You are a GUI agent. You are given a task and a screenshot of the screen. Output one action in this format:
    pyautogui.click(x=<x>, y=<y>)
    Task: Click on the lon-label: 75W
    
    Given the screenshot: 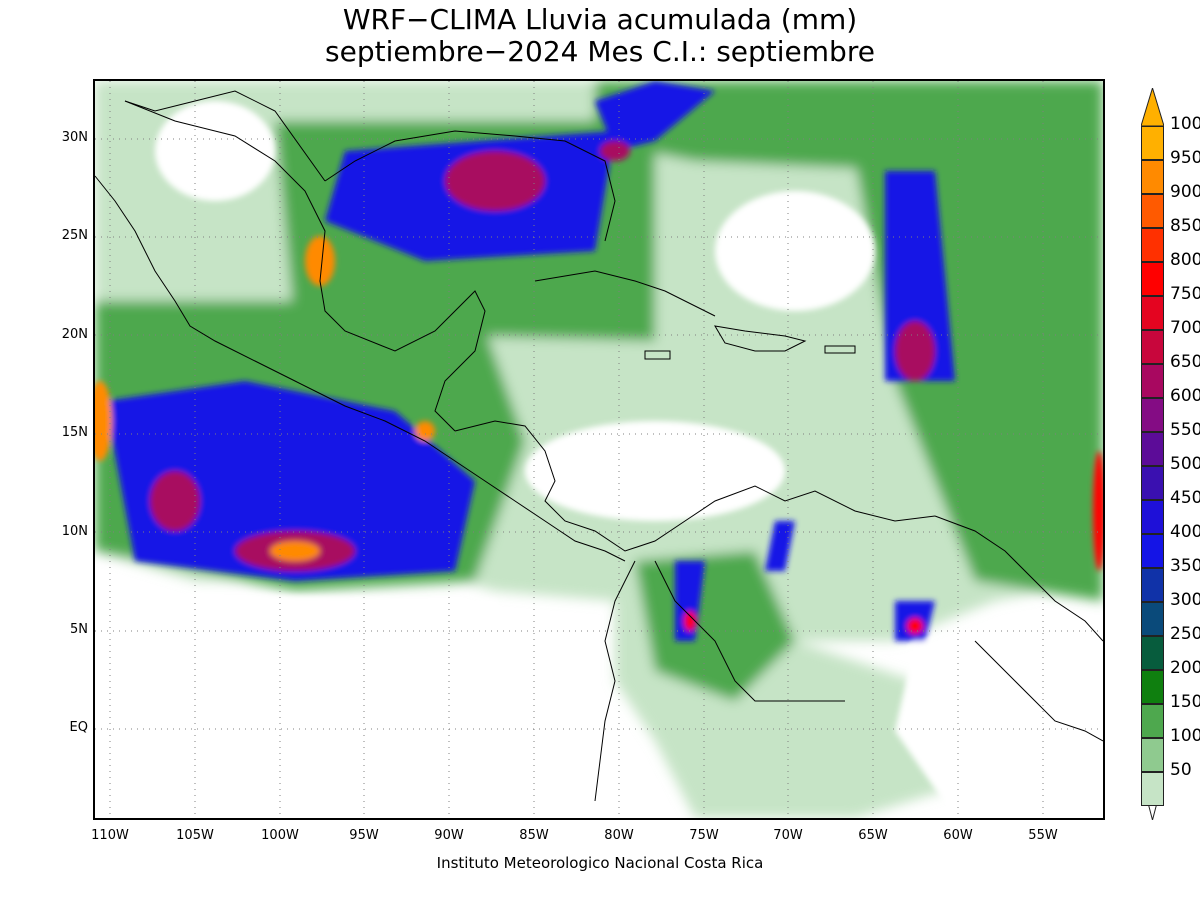 What is the action you would take?
    pyautogui.click(x=704, y=835)
    